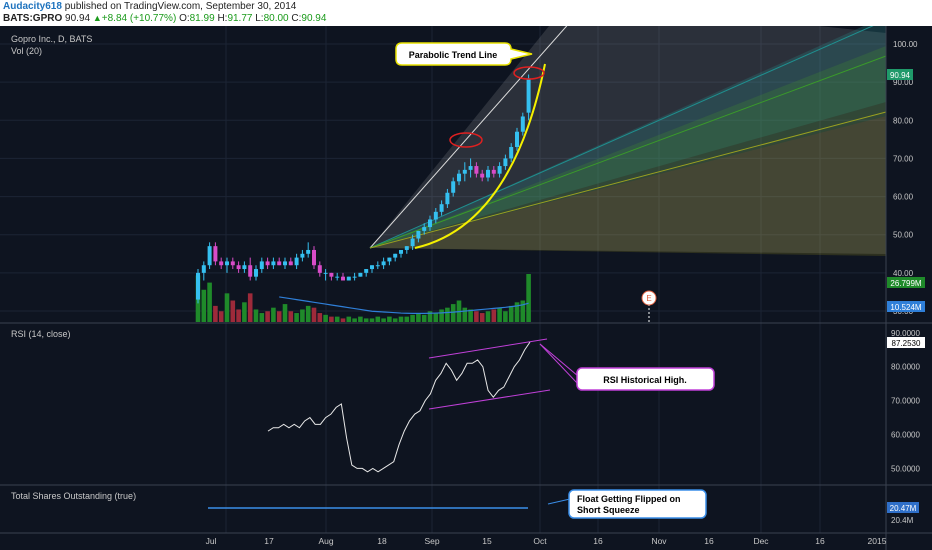 The width and height of the screenshot is (932, 550). What do you see at coordinates (41, 334) in the screenshot?
I see `rsi-pane-title: RSI (14, close)` at bounding box center [41, 334].